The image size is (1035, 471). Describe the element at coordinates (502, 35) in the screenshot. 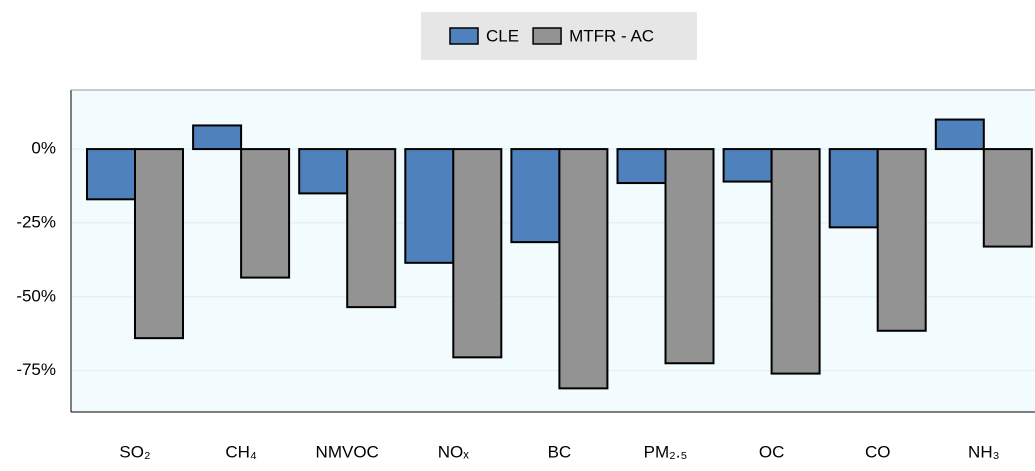

I see `legend-label: CLE` at that location.